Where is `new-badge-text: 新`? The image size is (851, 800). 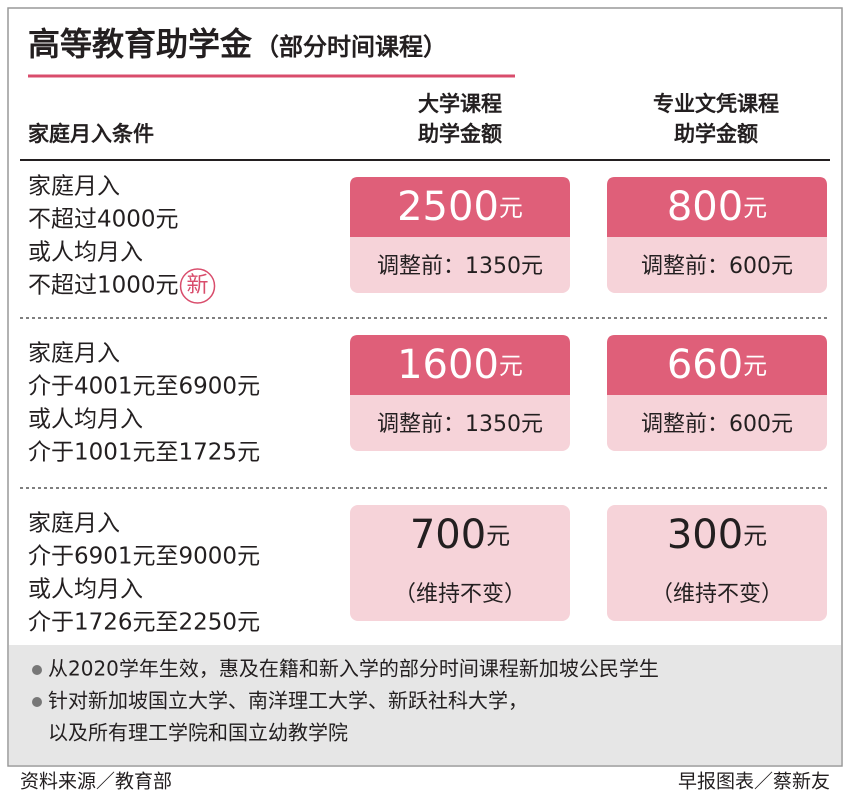
new-badge-text: 新 is located at coordinates (198, 285).